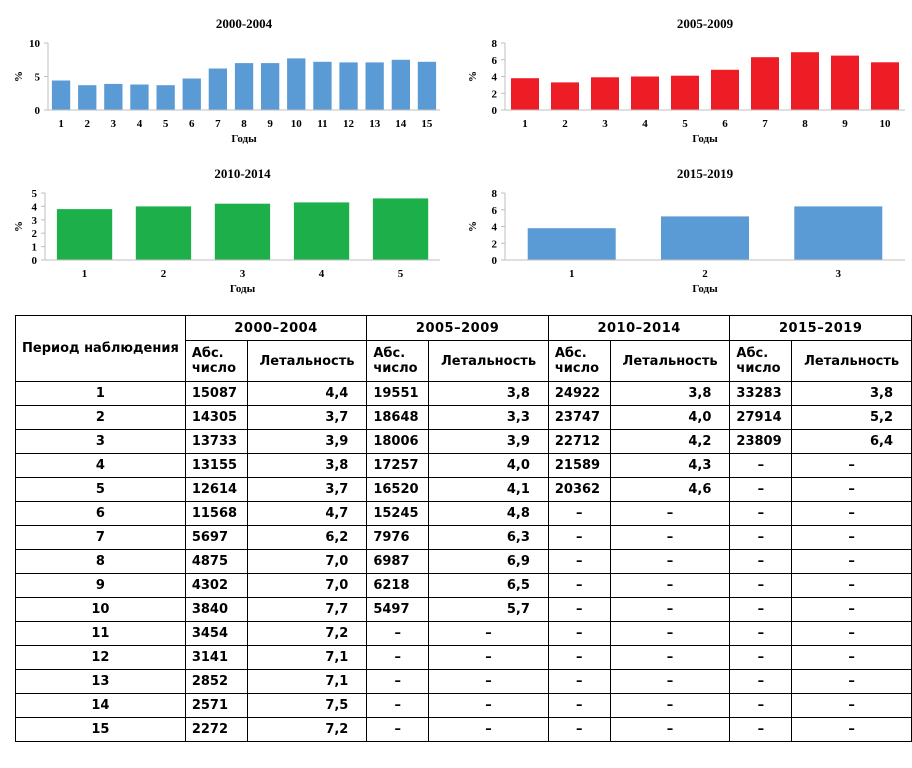 The image size is (912, 768). I want to click on lethality-cell: 6,4, so click(851, 441).